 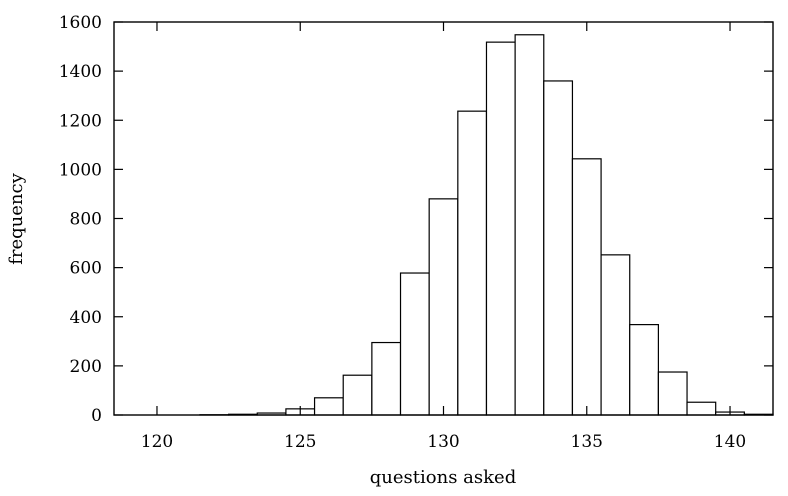 I want to click on y-tick-label-800: 800, so click(x=86, y=220).